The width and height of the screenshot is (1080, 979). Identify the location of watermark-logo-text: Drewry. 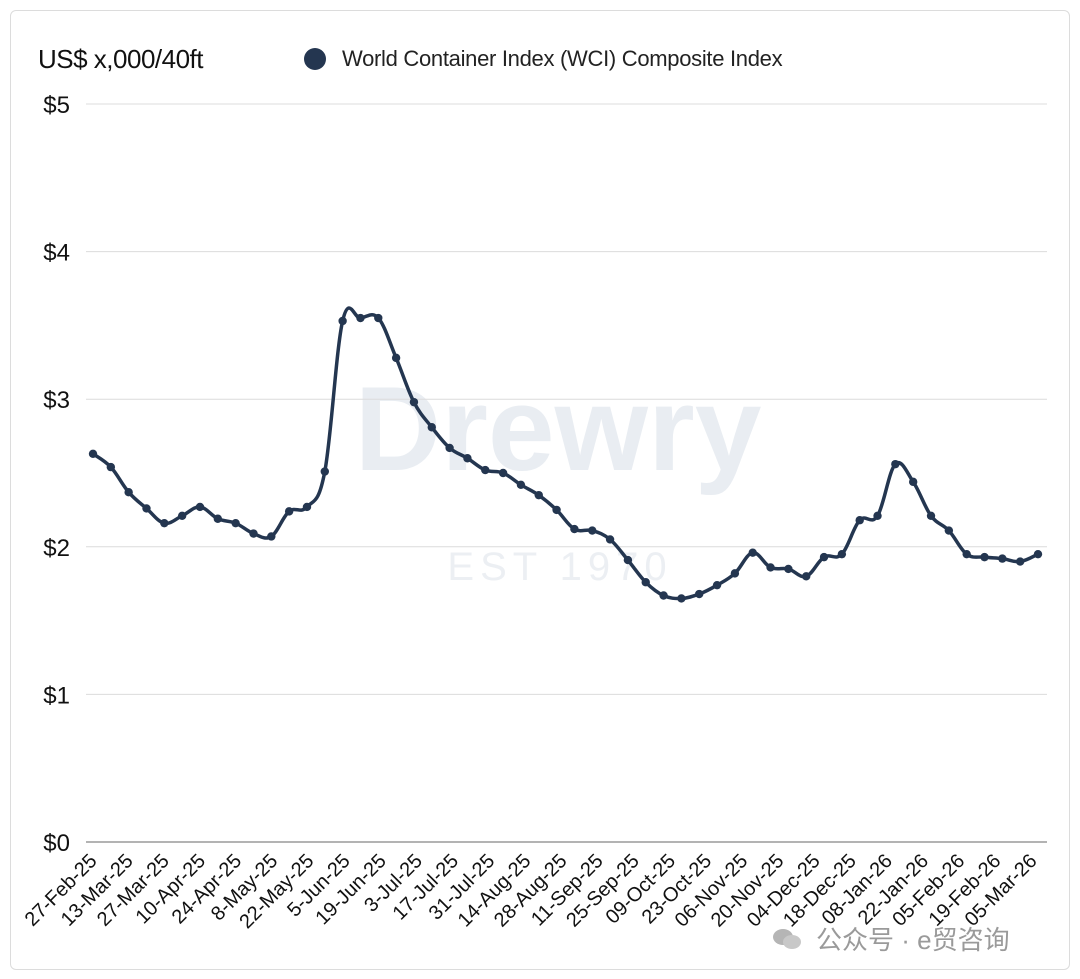
(558, 429).